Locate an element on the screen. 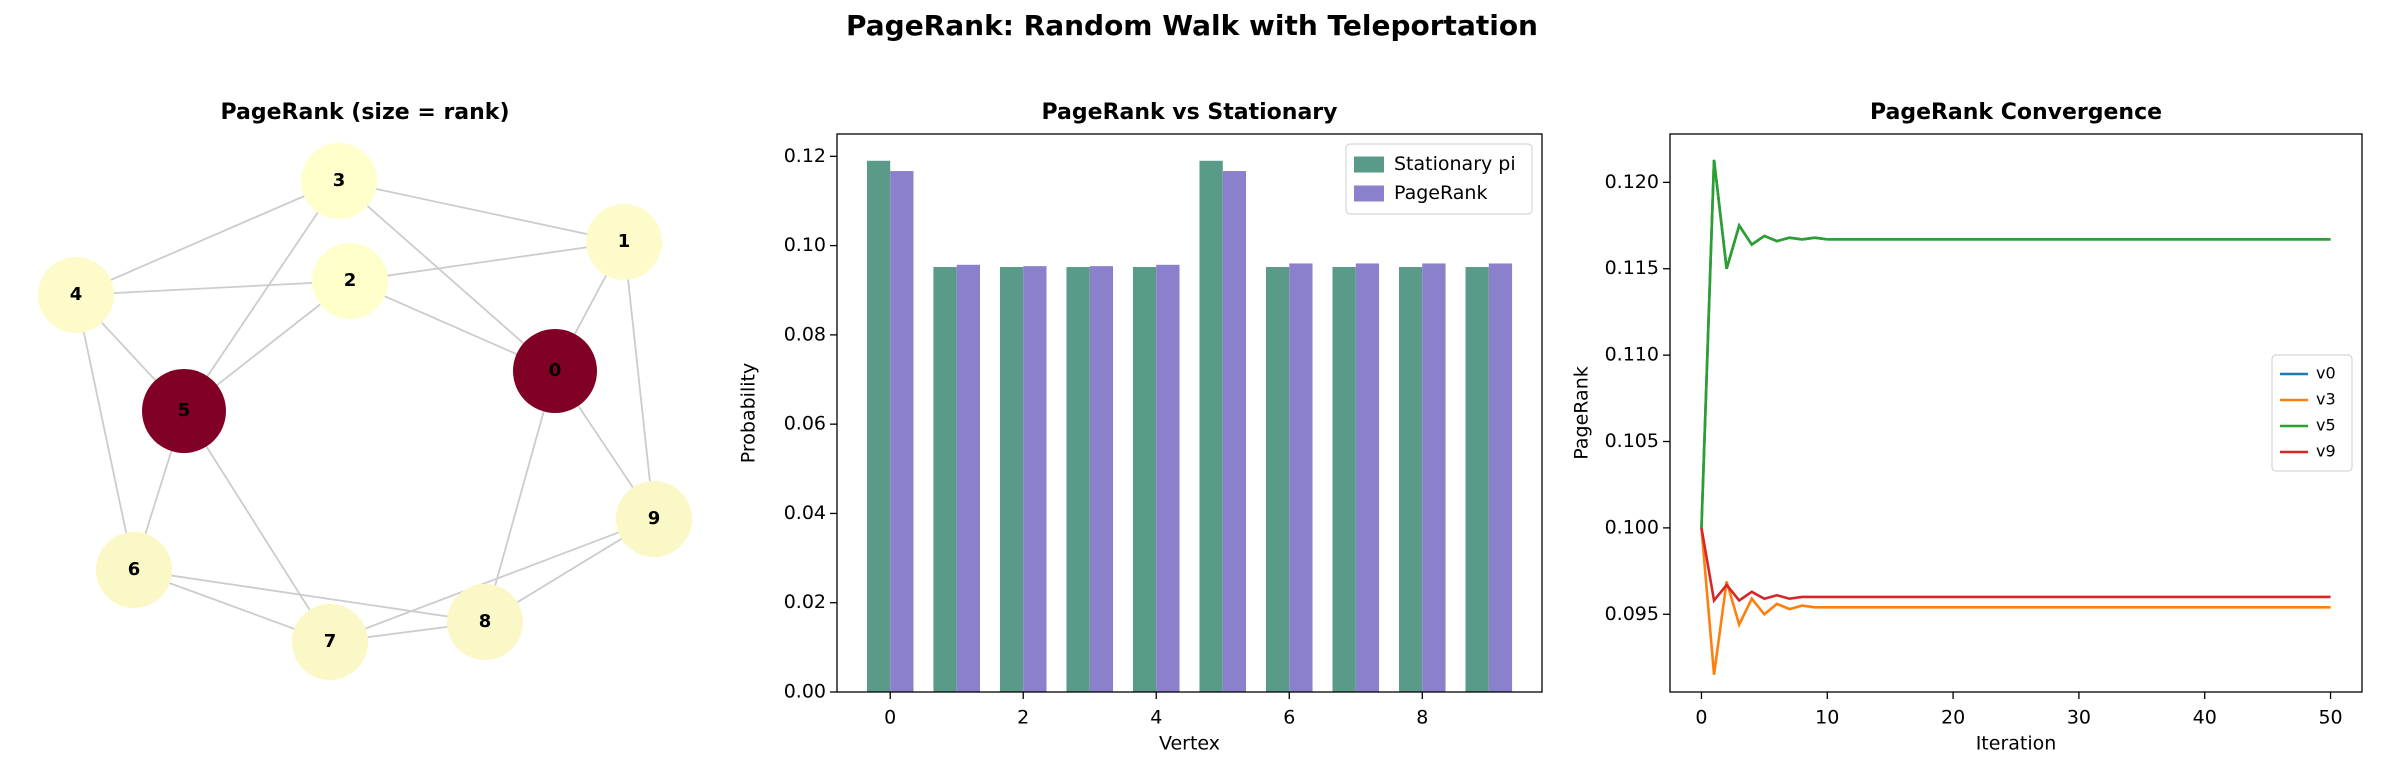 This screenshot has height=770, width=2385. node-label: 7 is located at coordinates (330, 641).